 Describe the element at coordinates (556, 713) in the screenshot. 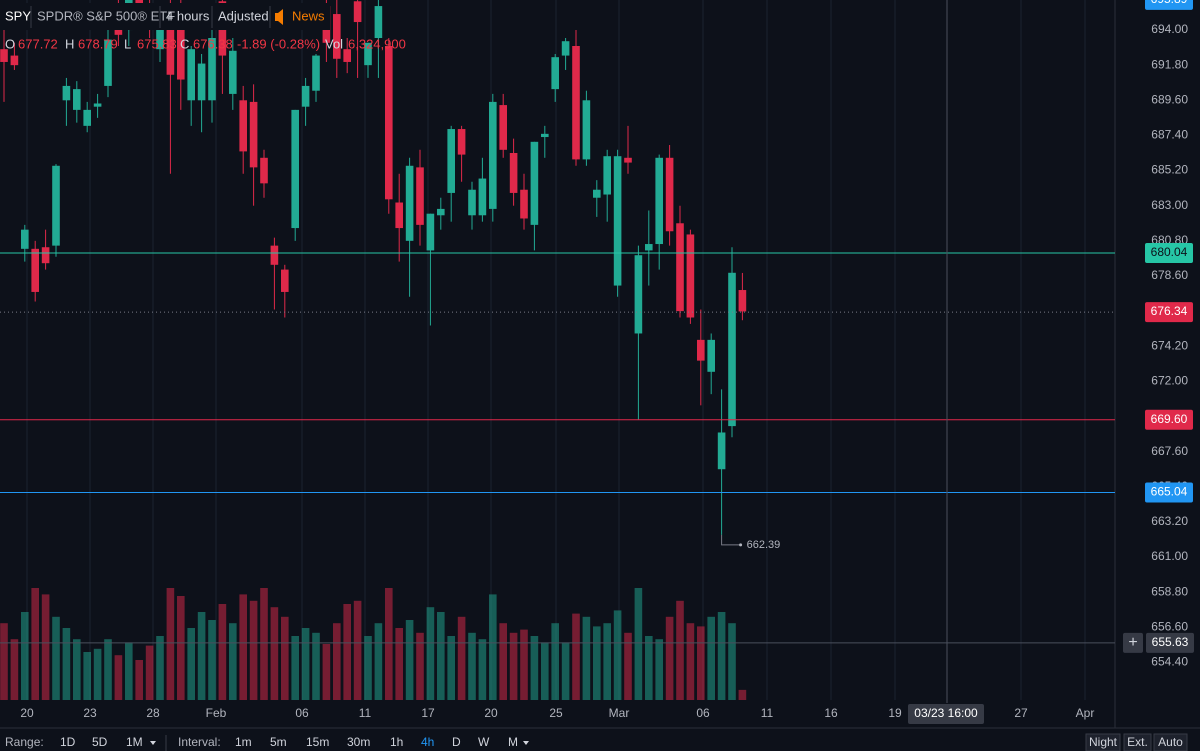

I see `x-tick-label: 25` at that location.